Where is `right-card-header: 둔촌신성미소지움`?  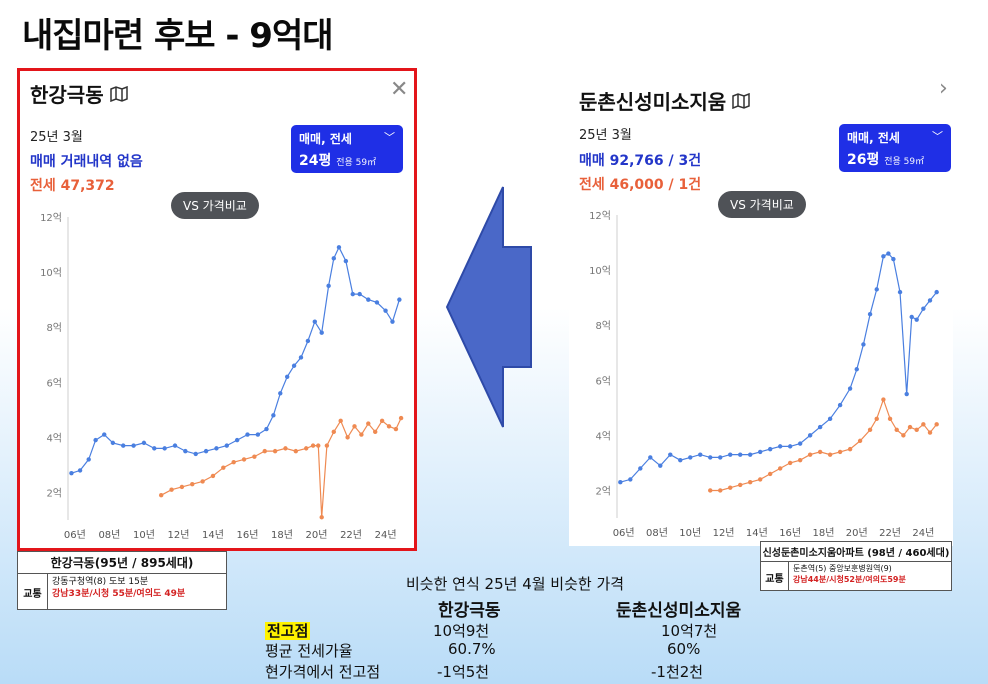
right-card-header: 둔촌신성미소지움 is located at coordinates (664, 100).